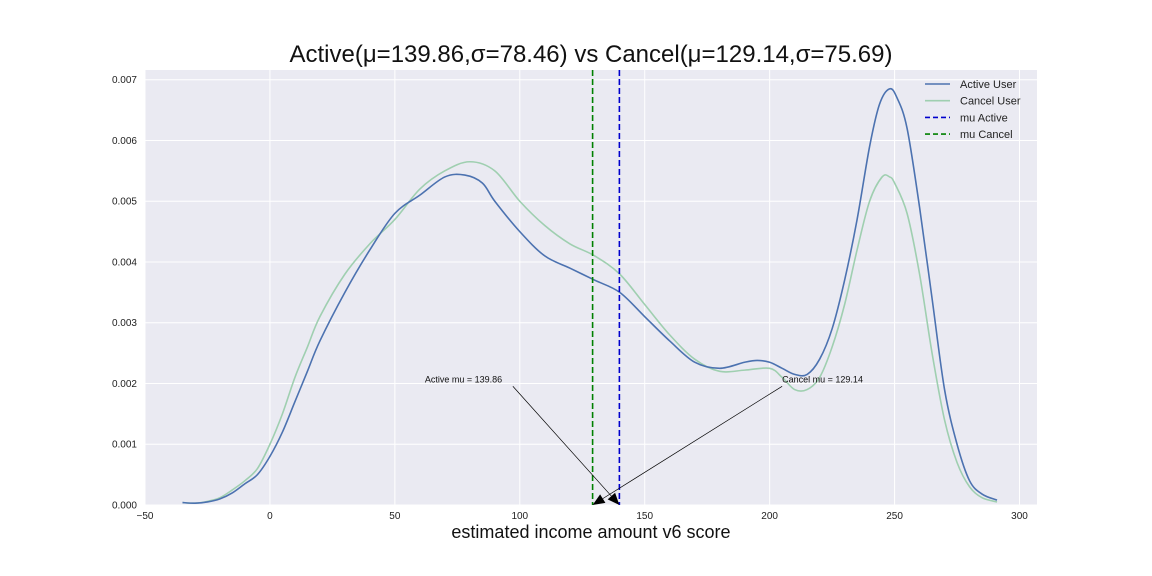 The width and height of the screenshot is (1152, 576). What do you see at coordinates (124, 445) in the screenshot?
I see `y-tick-label: 0.001` at bounding box center [124, 445].